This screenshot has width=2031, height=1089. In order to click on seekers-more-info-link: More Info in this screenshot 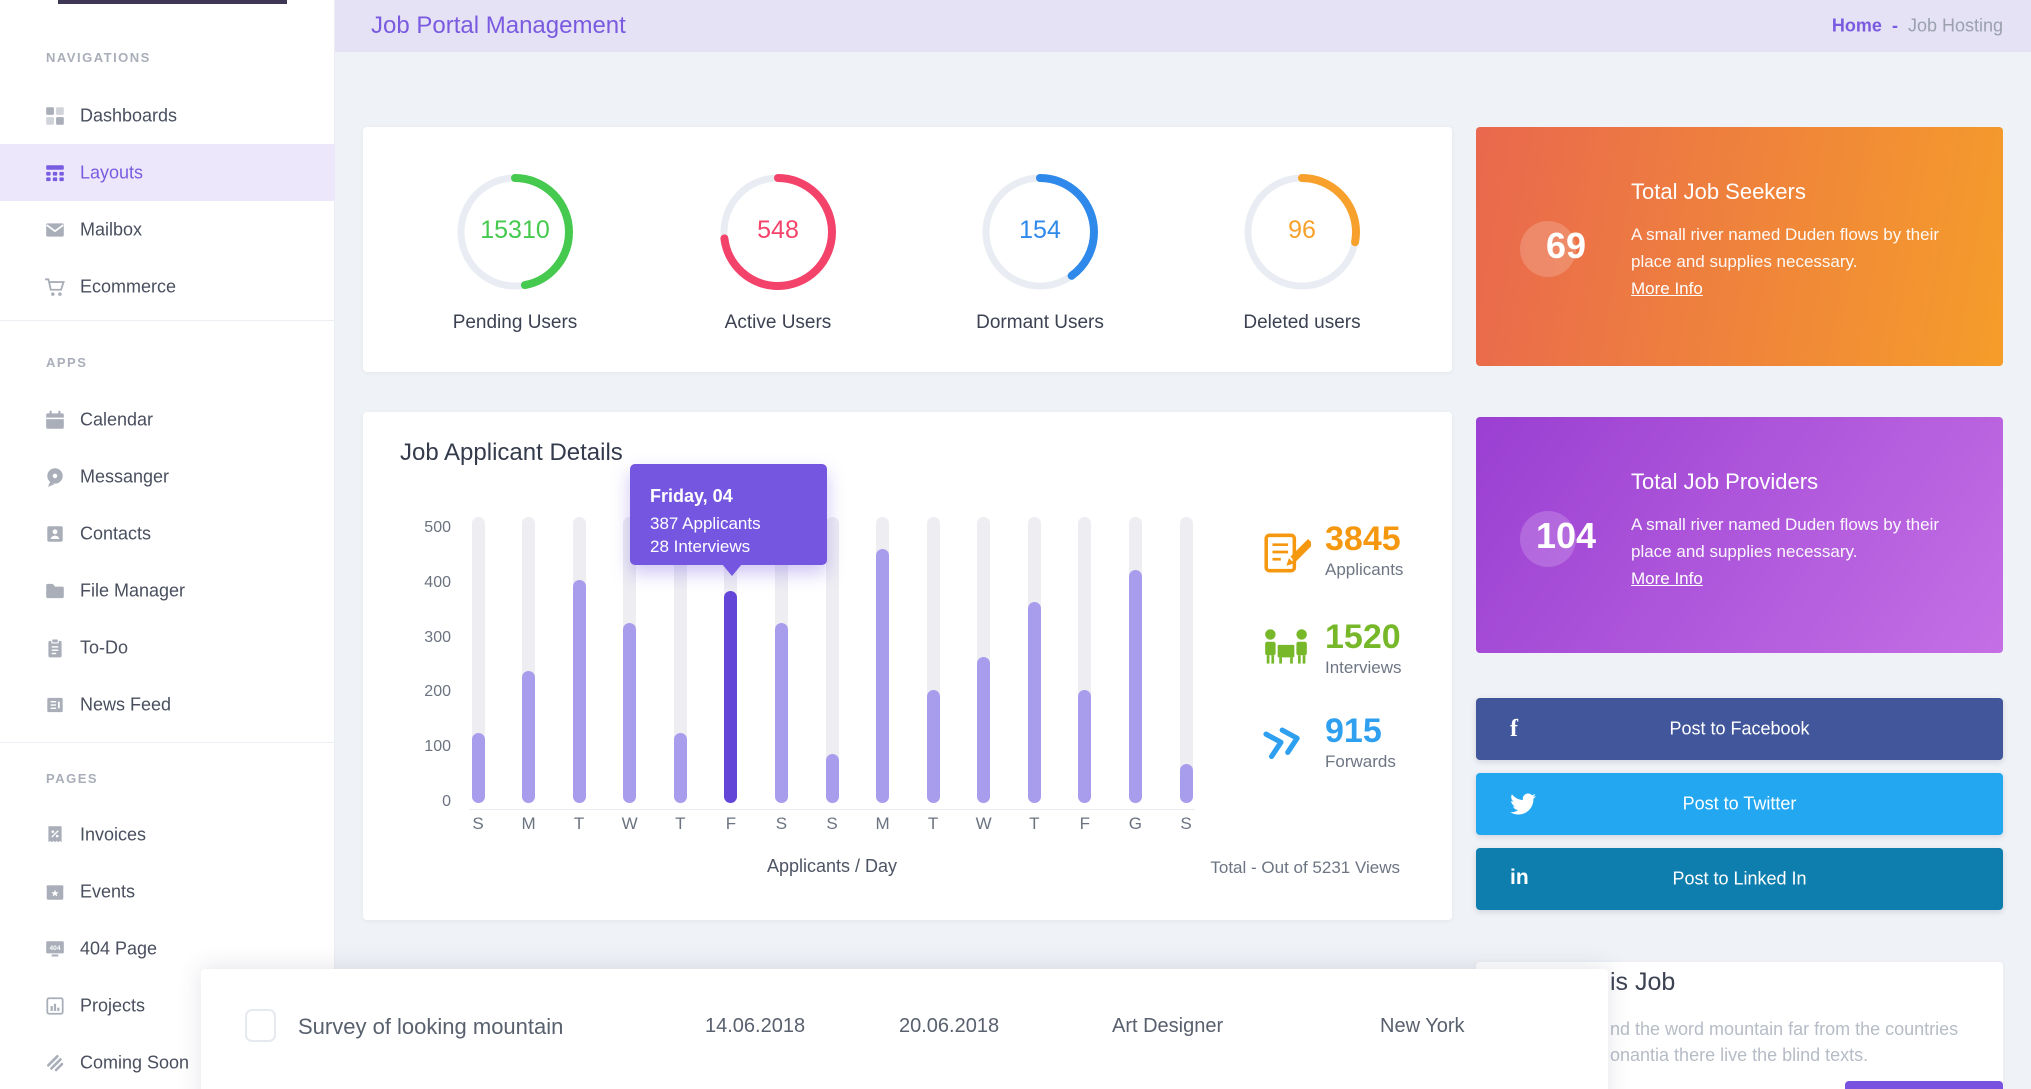, I will do `click(1667, 288)`.